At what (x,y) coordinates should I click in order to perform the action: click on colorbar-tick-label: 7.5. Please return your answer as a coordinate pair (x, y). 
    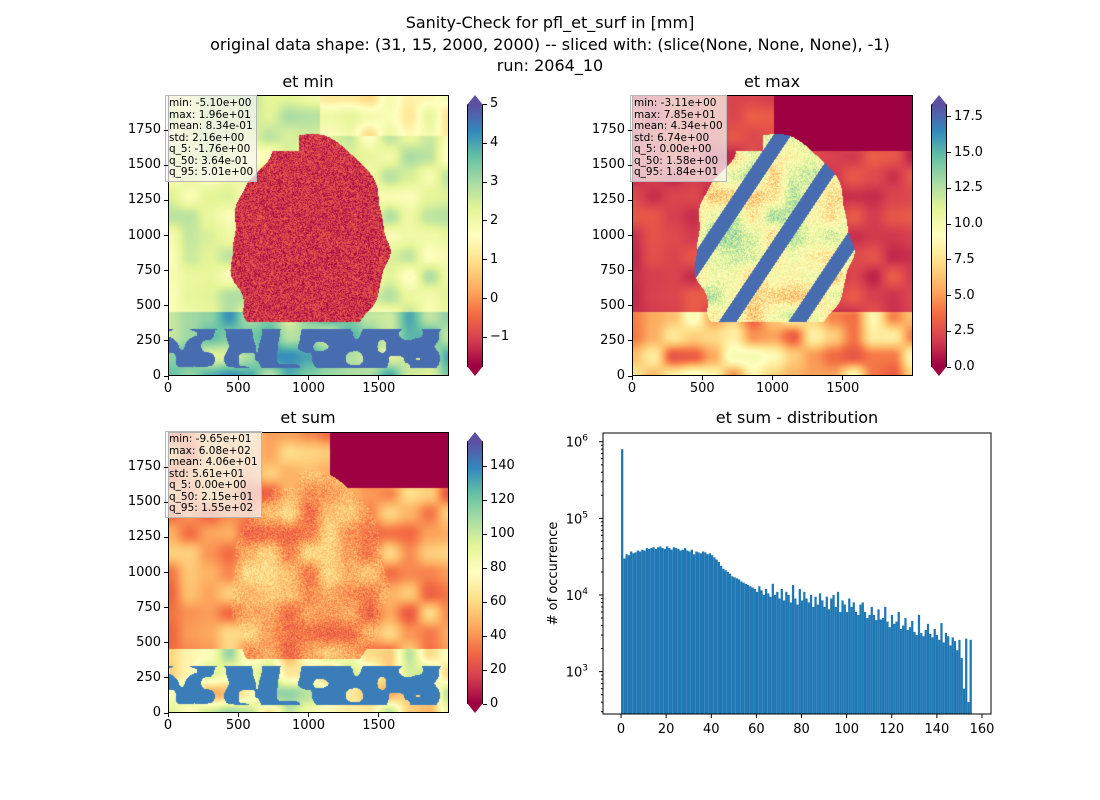
    Looking at the image, I should click on (964, 259).